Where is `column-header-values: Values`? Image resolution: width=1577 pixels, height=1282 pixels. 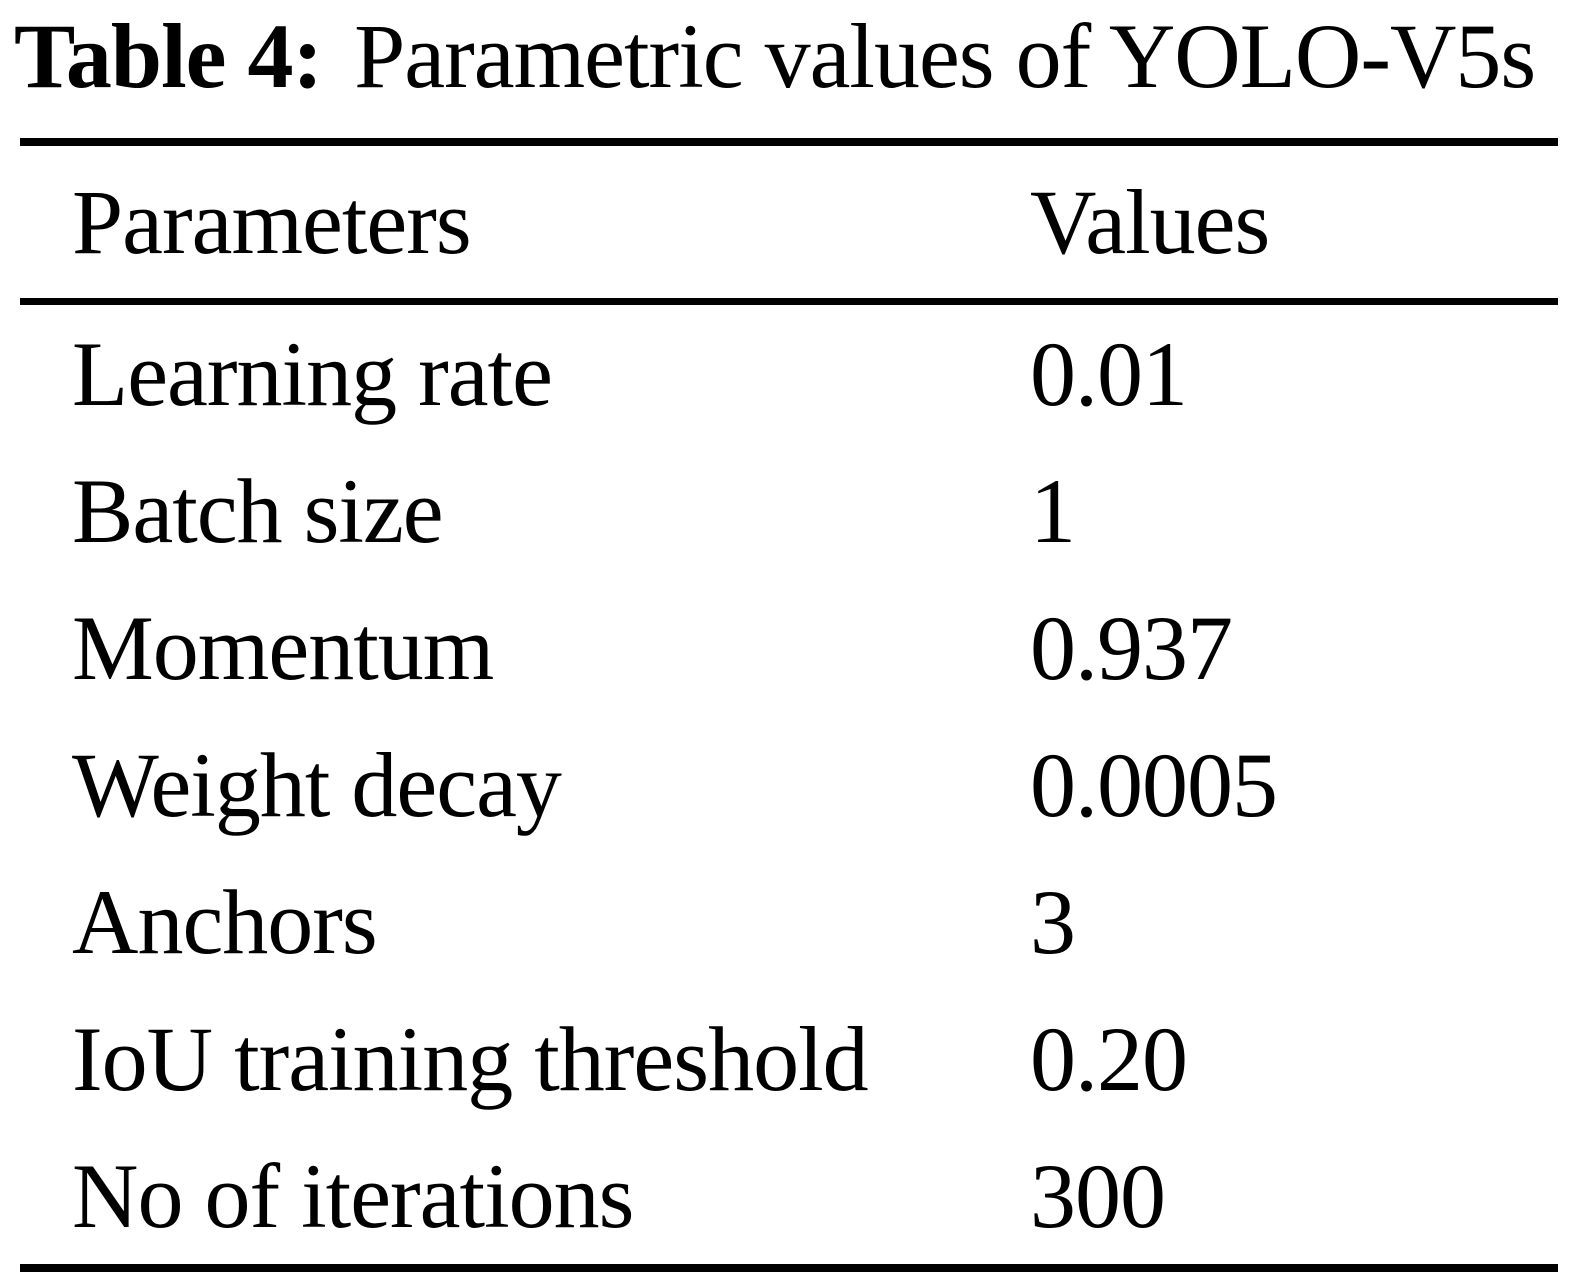 column-header-values: Values is located at coordinates (1150, 222).